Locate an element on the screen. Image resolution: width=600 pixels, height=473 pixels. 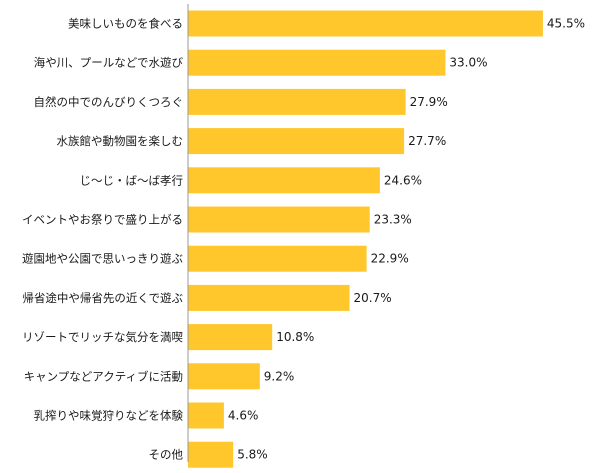
category-label: 乳搾りや味覚狩りなどを体験 is located at coordinates (109, 416).